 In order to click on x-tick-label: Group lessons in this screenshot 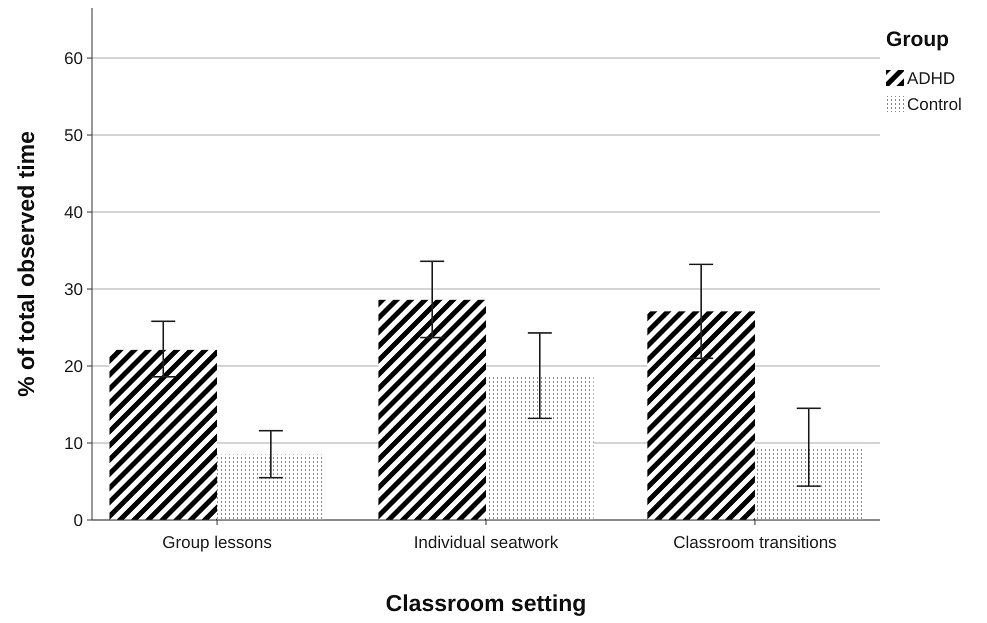, I will do `click(217, 542)`.